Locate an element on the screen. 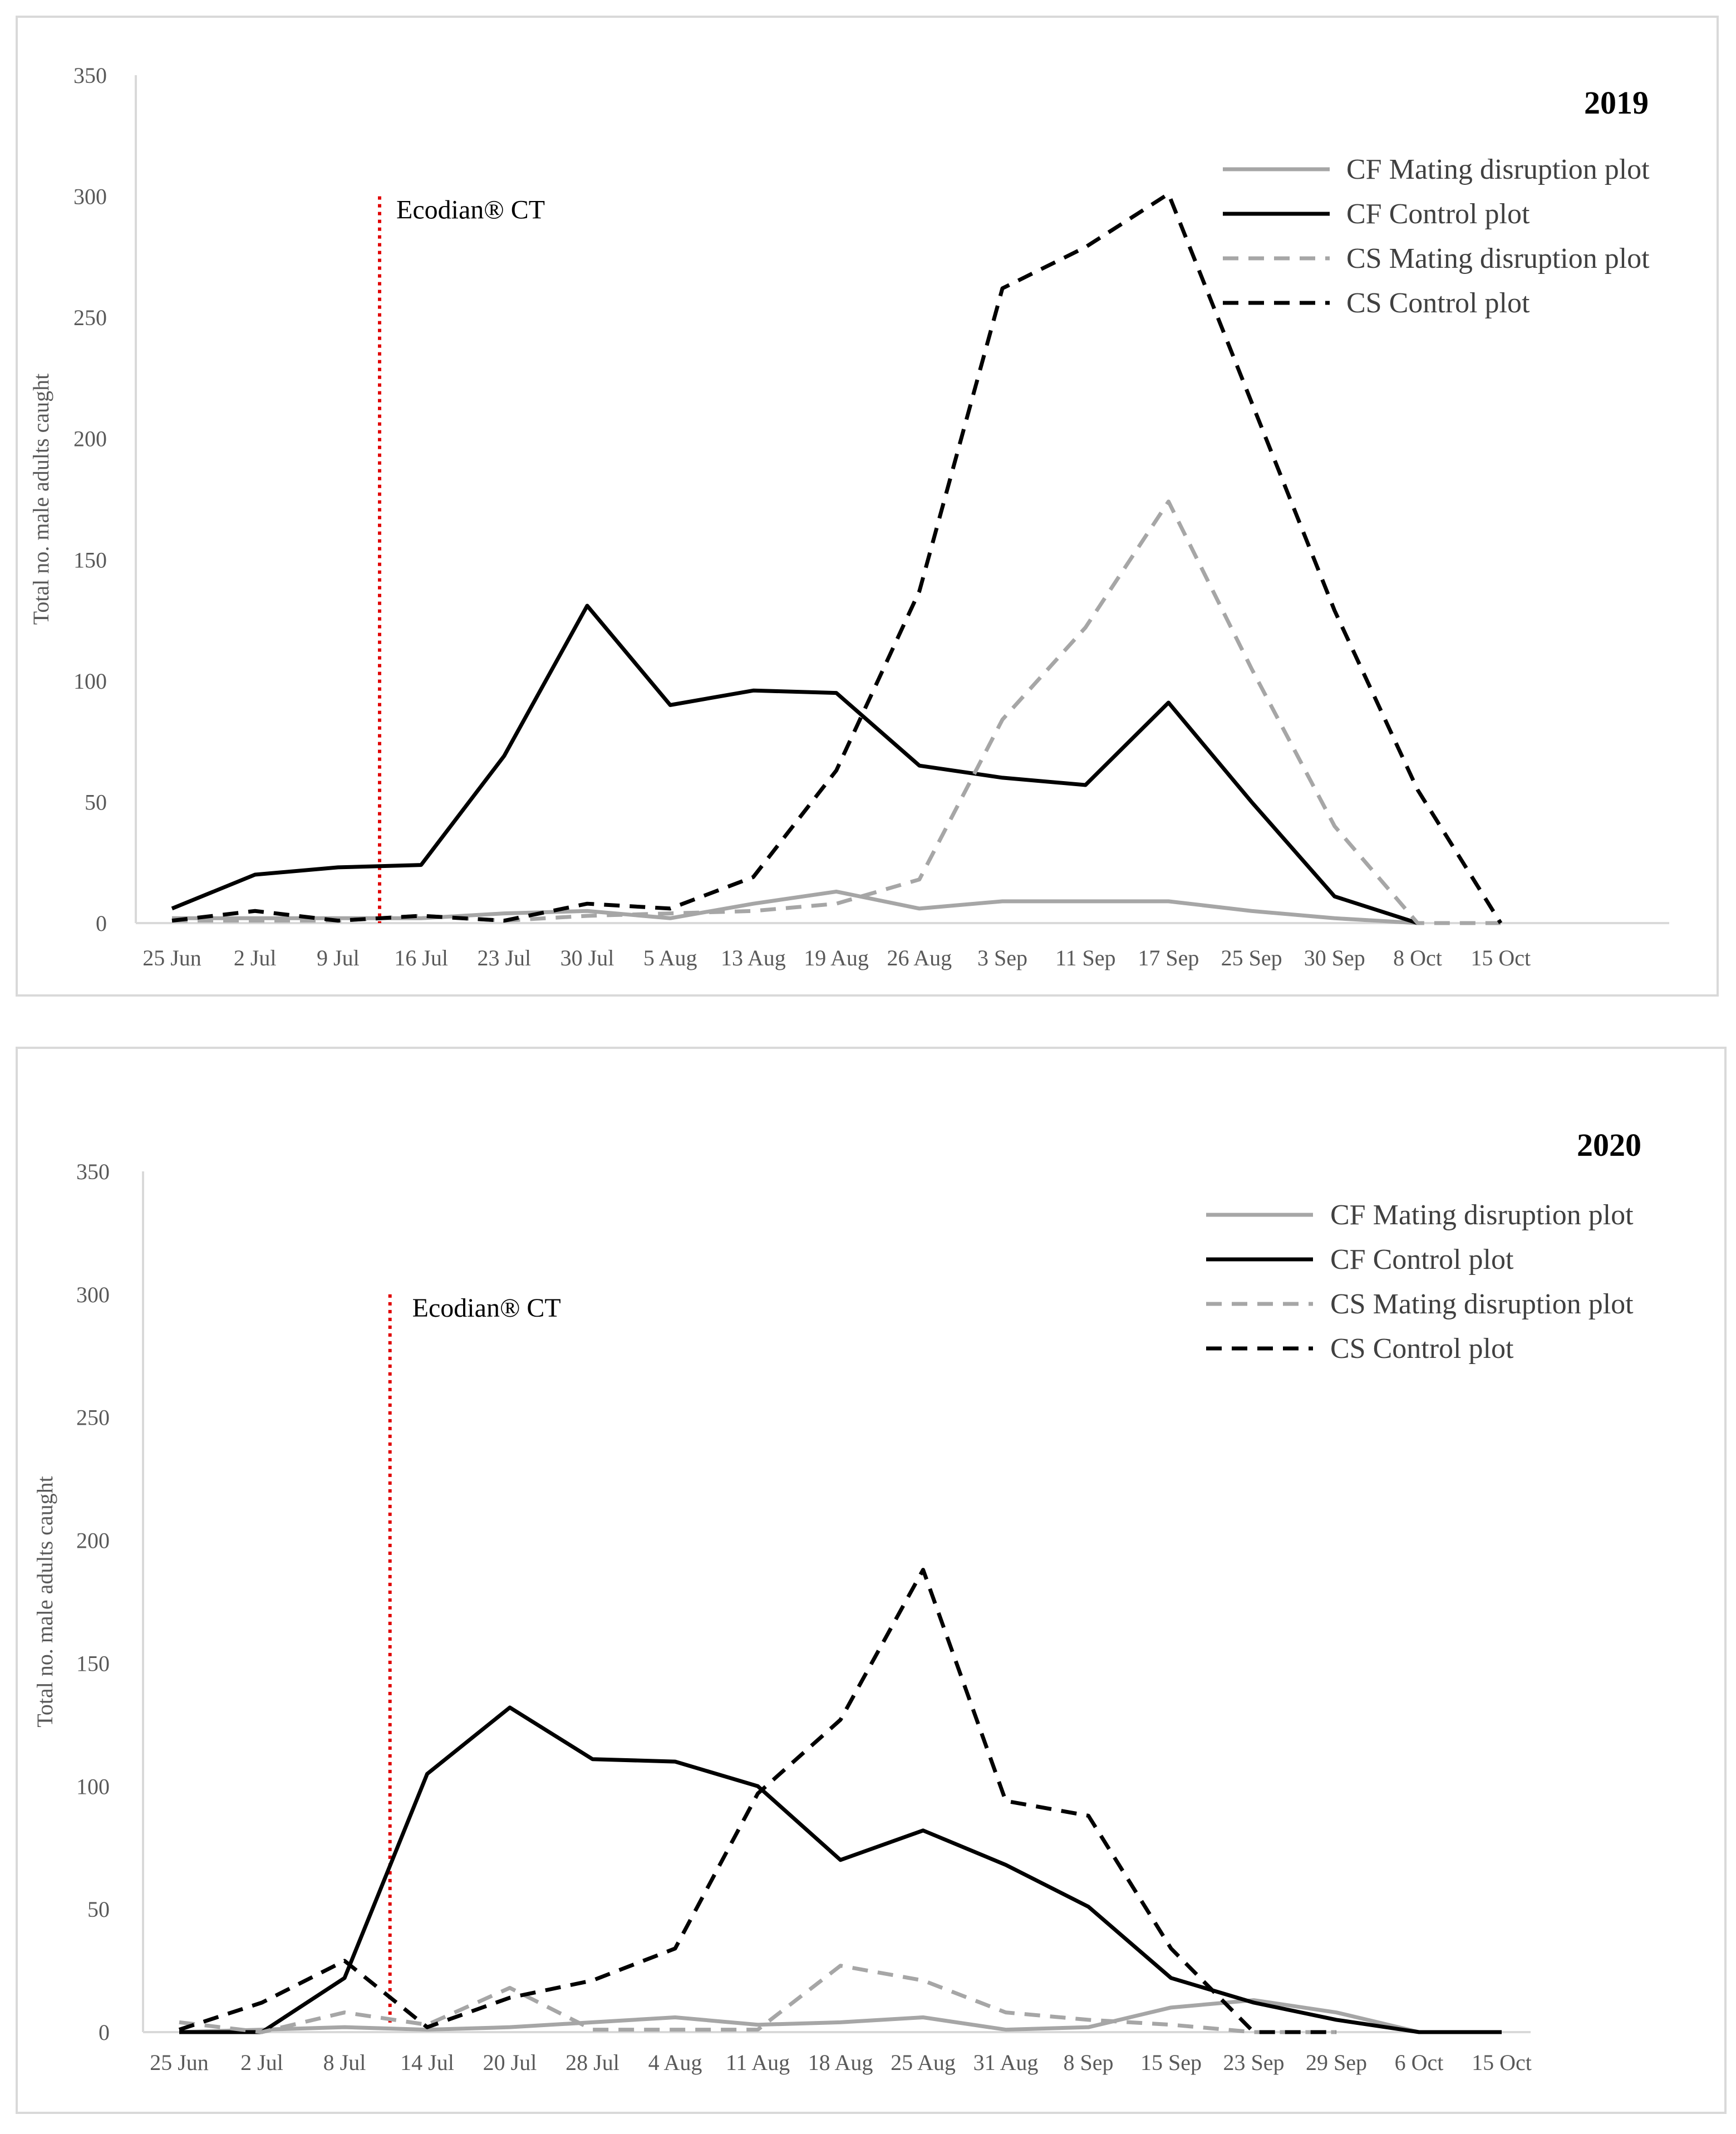  series-line-cs-mating-disruption-plot is located at coordinates (757, 1999).